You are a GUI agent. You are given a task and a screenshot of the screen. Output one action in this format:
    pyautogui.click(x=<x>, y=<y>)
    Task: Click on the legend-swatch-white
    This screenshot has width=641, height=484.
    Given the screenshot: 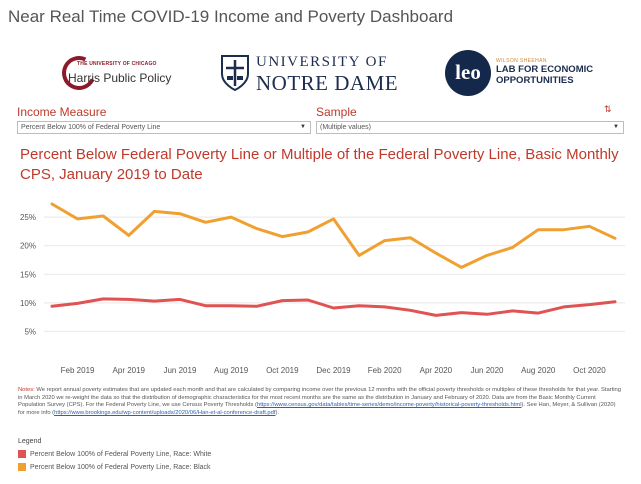 What is the action you would take?
    pyautogui.click(x=22, y=454)
    